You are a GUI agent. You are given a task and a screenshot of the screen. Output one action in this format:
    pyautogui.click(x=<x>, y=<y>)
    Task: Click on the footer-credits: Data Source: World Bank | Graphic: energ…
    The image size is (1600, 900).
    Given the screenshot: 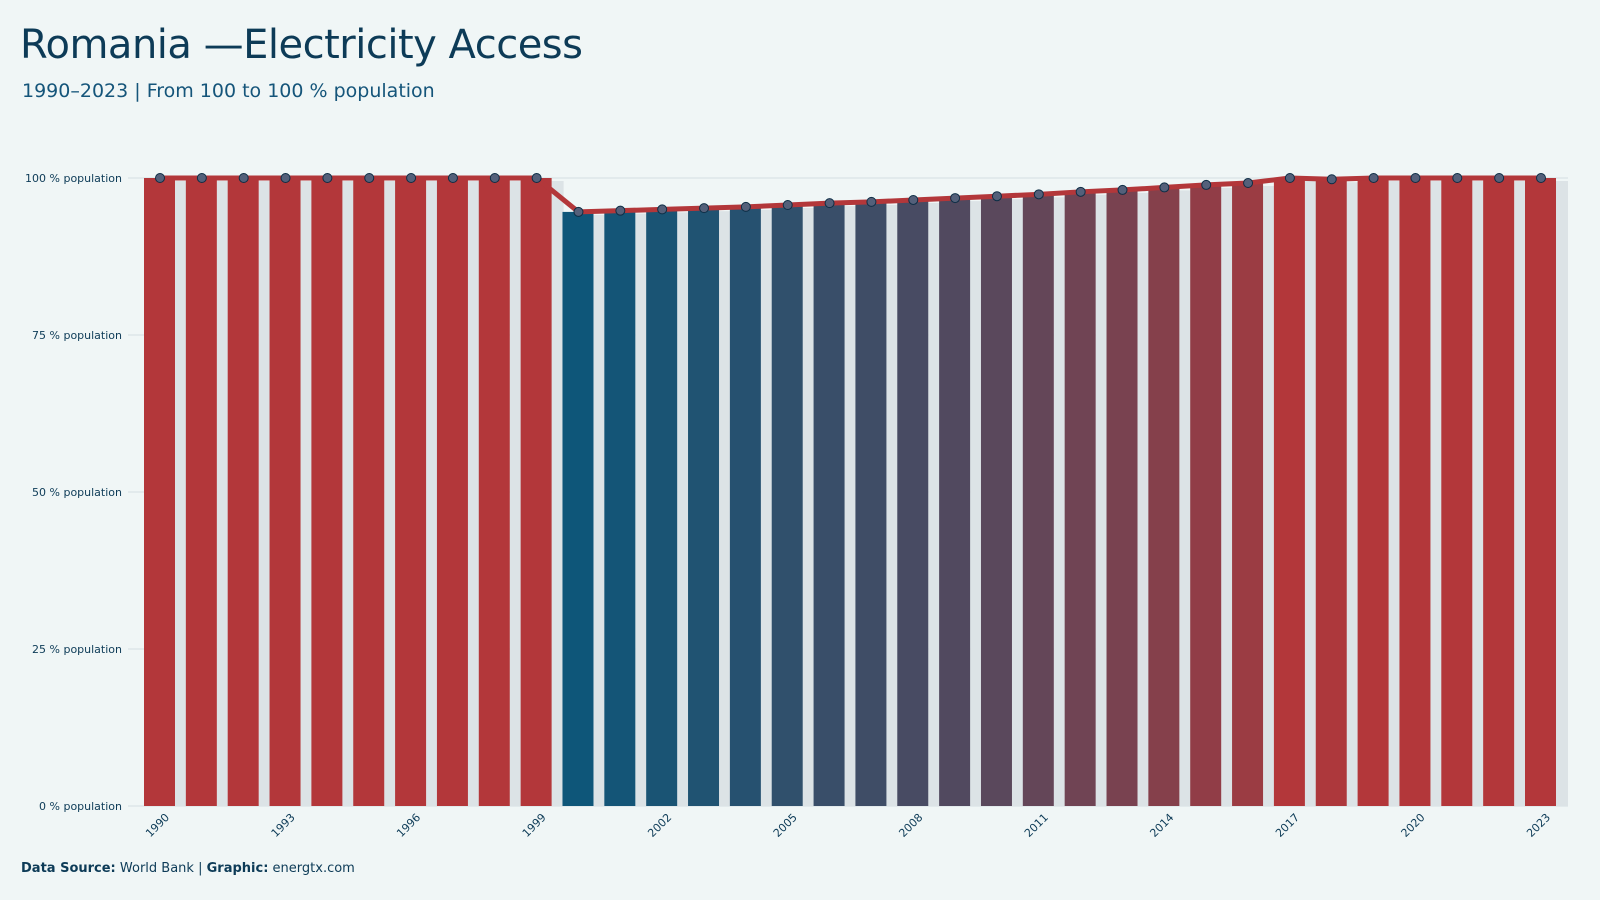 What is the action you would take?
    pyautogui.click(x=188, y=868)
    